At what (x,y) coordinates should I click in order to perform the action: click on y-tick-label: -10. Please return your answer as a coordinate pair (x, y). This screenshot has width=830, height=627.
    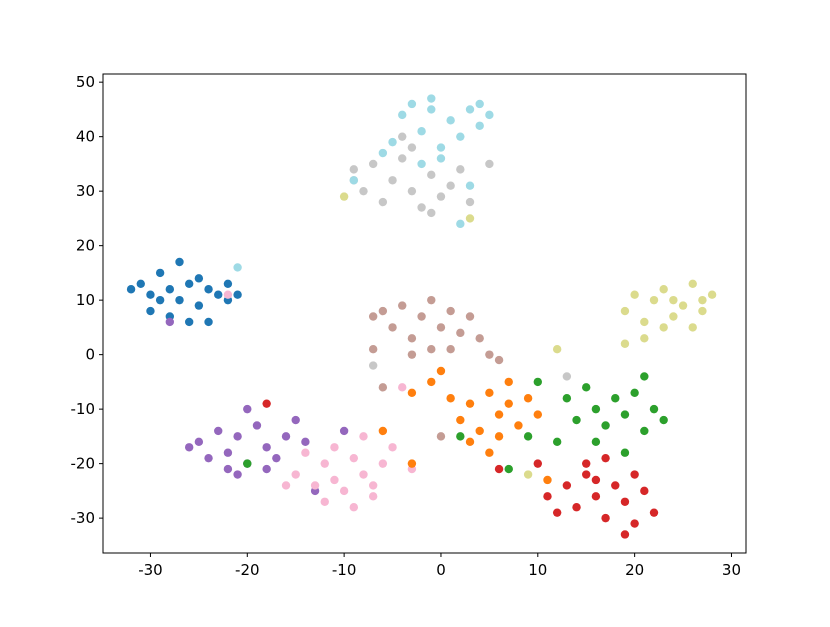
    Looking at the image, I should click on (83, 409).